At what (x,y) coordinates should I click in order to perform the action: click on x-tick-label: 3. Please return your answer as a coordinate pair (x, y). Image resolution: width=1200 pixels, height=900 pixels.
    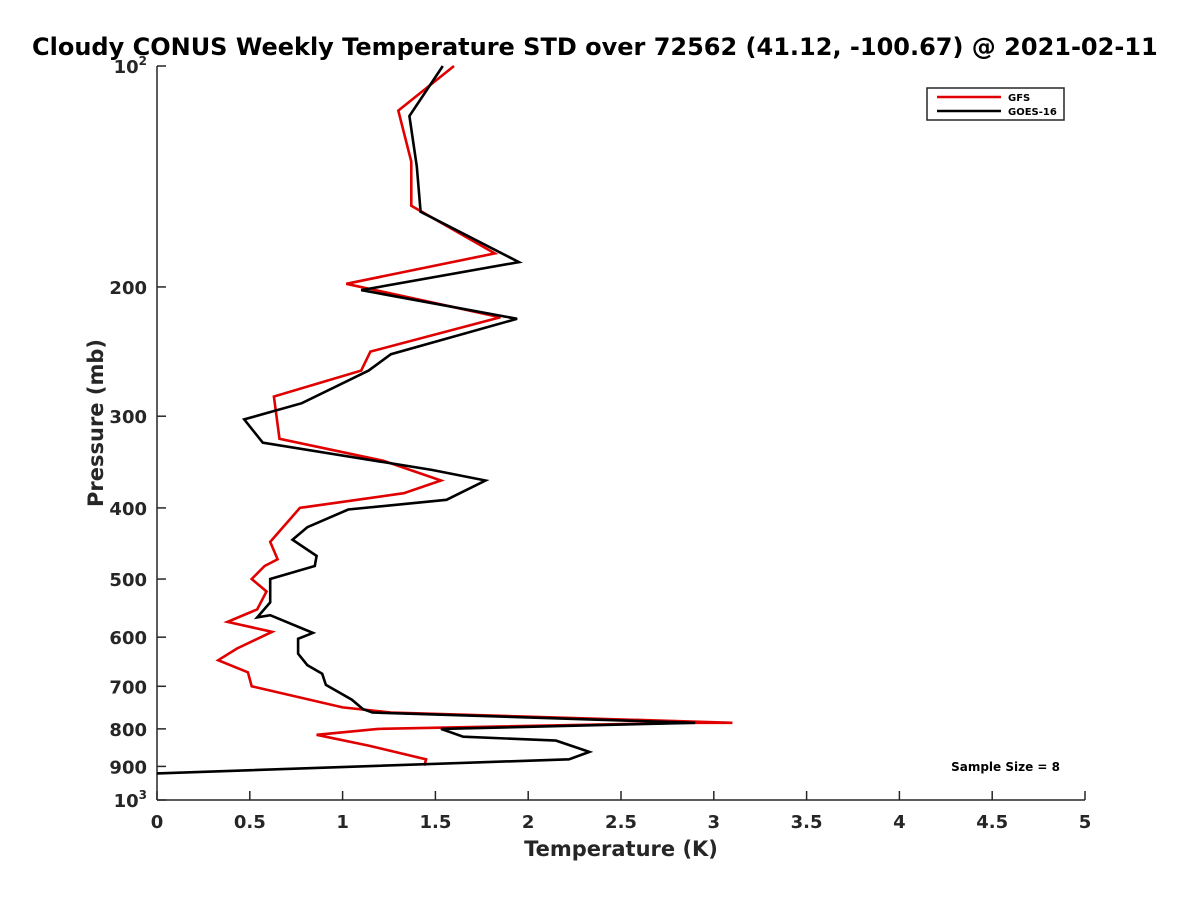
    Looking at the image, I should click on (714, 822).